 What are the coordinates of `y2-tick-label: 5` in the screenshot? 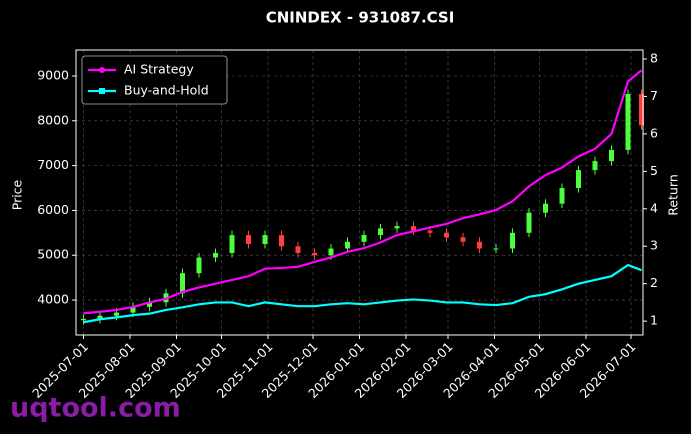 It's located at (654, 170).